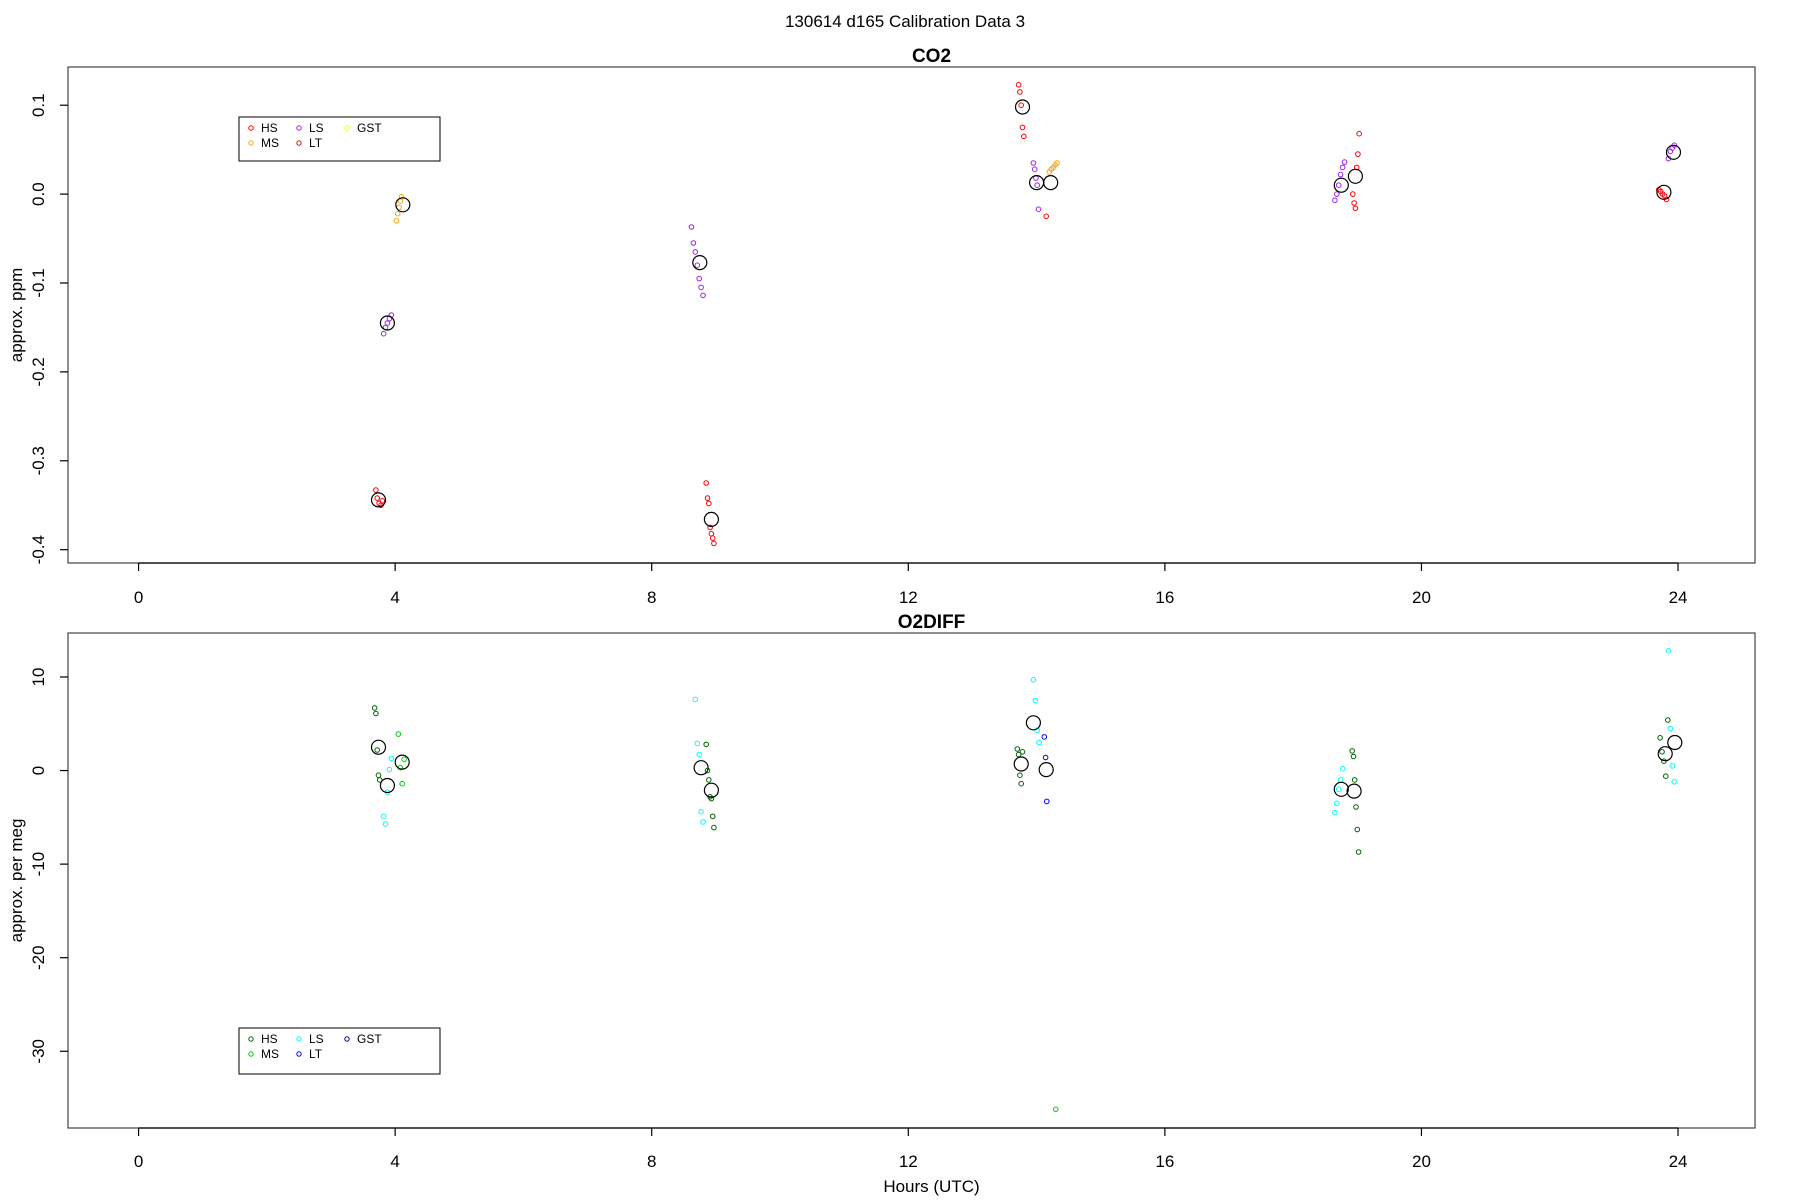 Image resolution: width=1800 pixels, height=1200 pixels. I want to click on o2diff-y-tick-label: 10, so click(38, 677).